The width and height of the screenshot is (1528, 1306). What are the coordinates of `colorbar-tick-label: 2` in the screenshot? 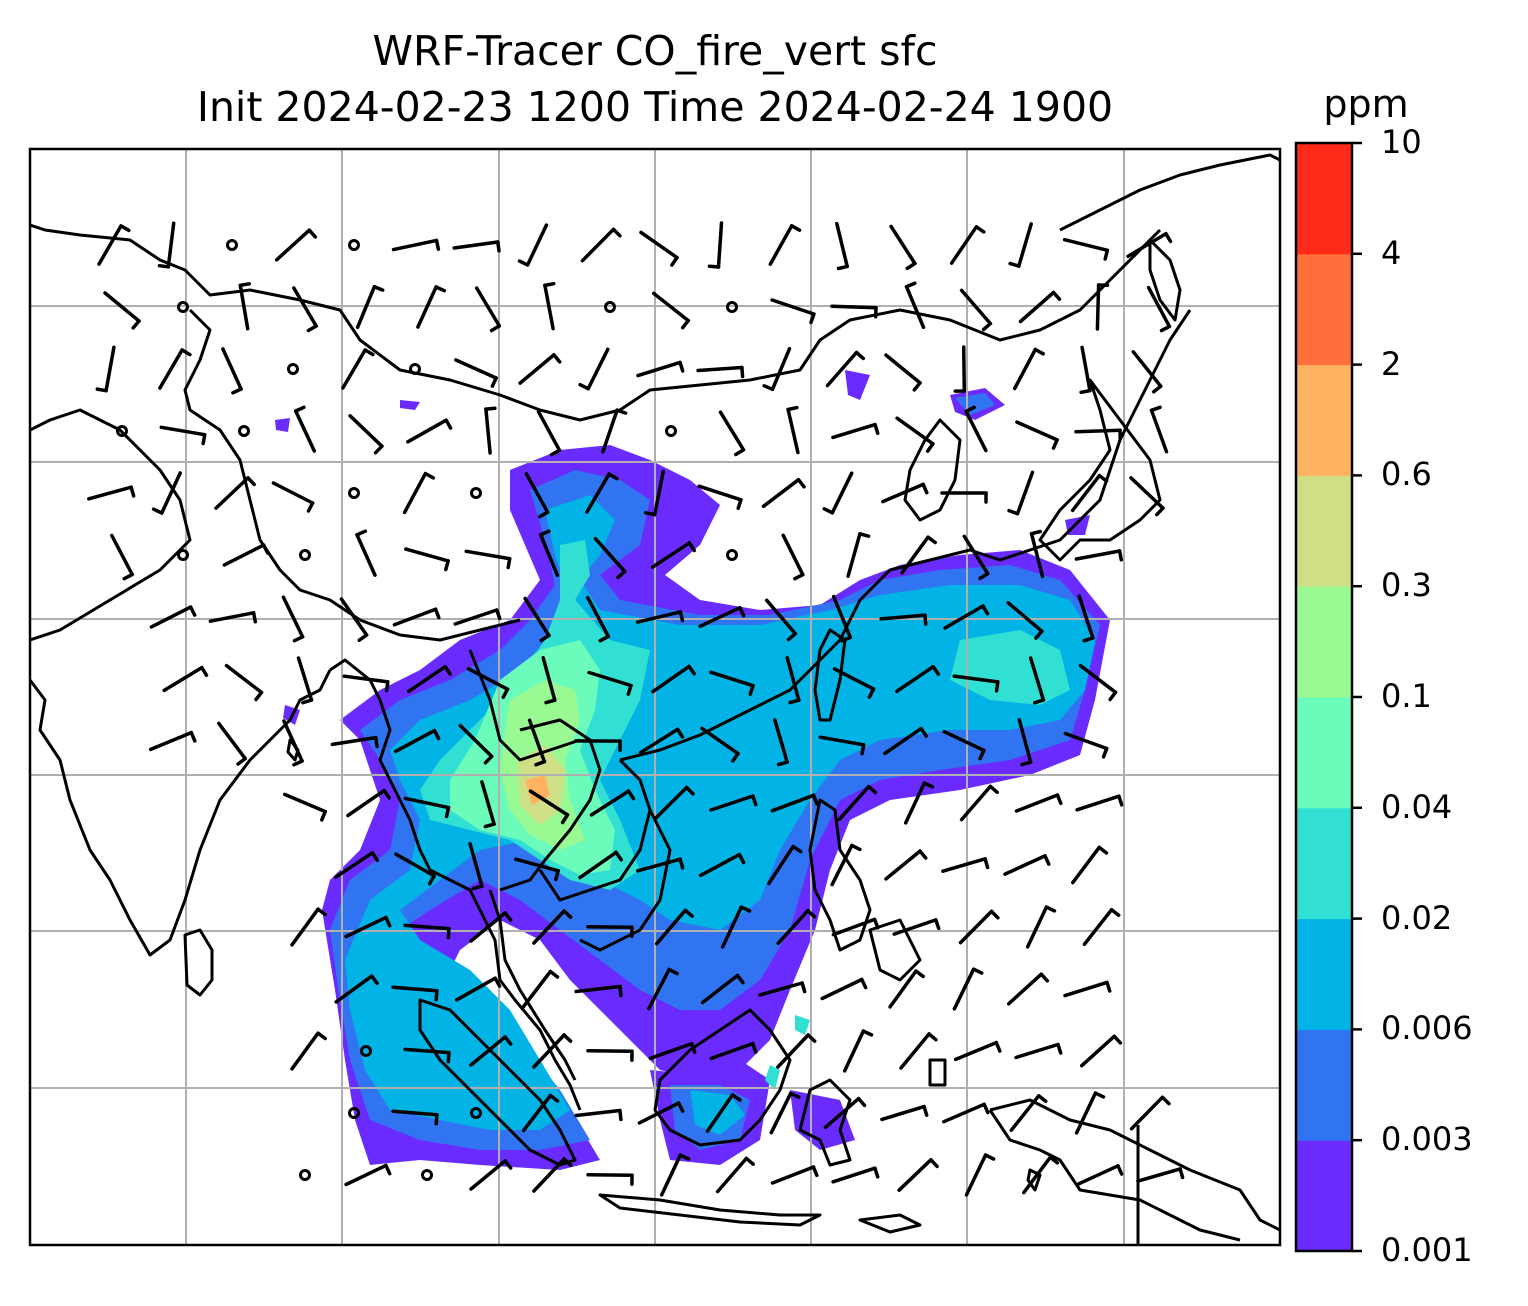 It's located at (1391, 363).